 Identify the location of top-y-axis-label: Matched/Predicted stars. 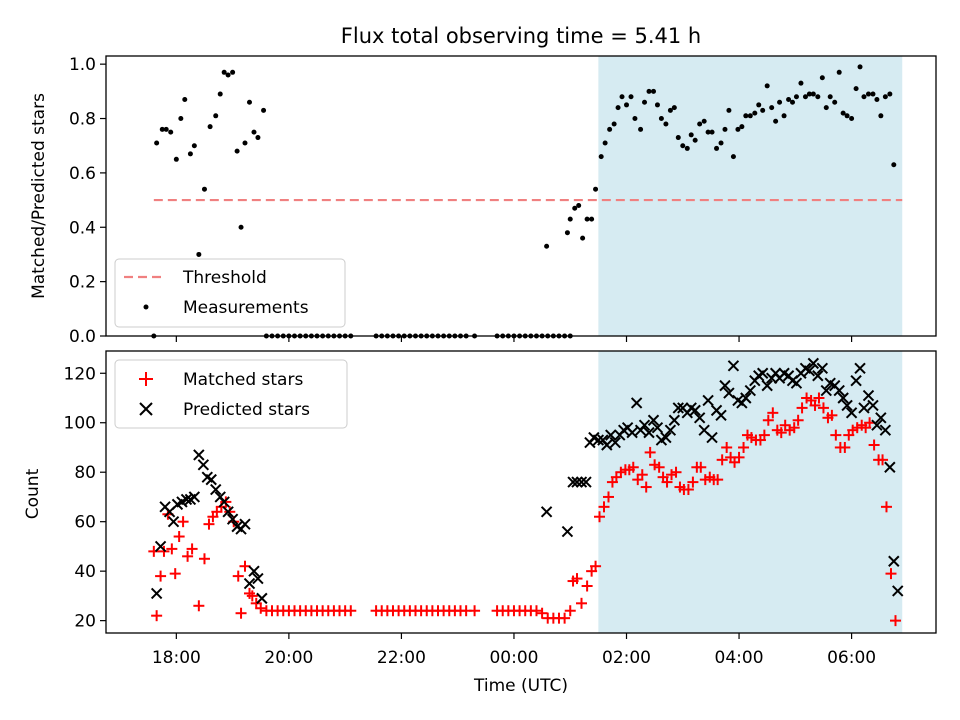
(39, 196).